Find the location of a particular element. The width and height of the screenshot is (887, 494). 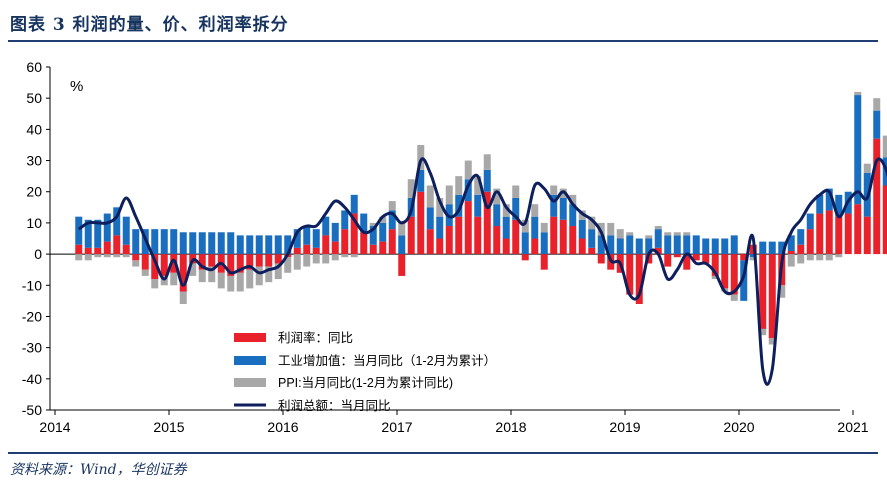

x-tick-label: 2017 is located at coordinates (396, 427).